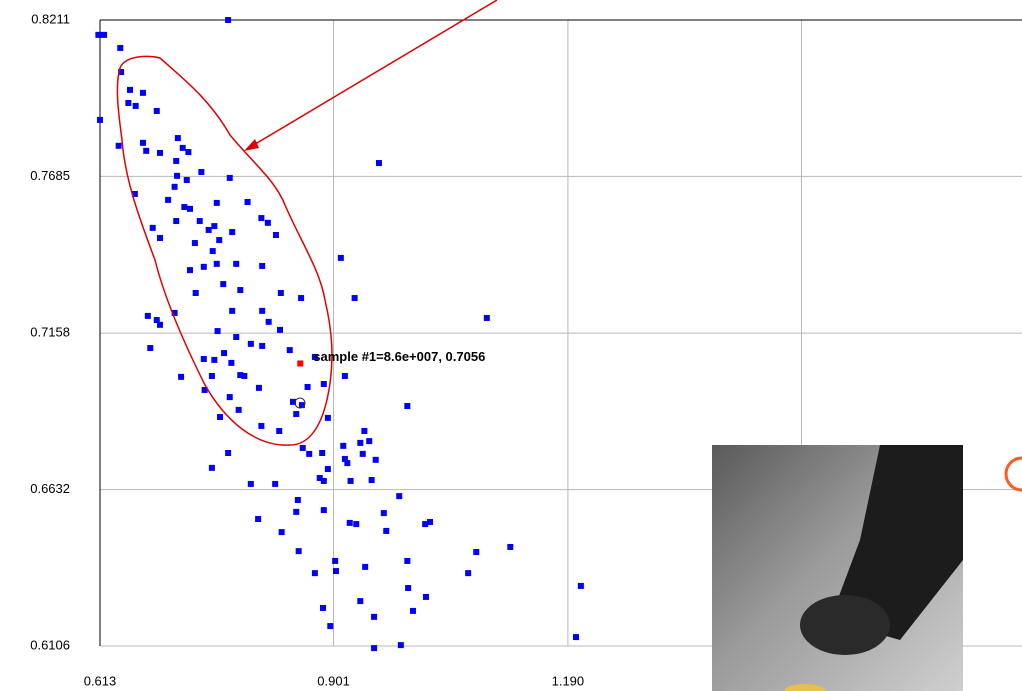 The height and width of the screenshot is (691, 1022). I want to click on partial-marker, so click(1013, 474).